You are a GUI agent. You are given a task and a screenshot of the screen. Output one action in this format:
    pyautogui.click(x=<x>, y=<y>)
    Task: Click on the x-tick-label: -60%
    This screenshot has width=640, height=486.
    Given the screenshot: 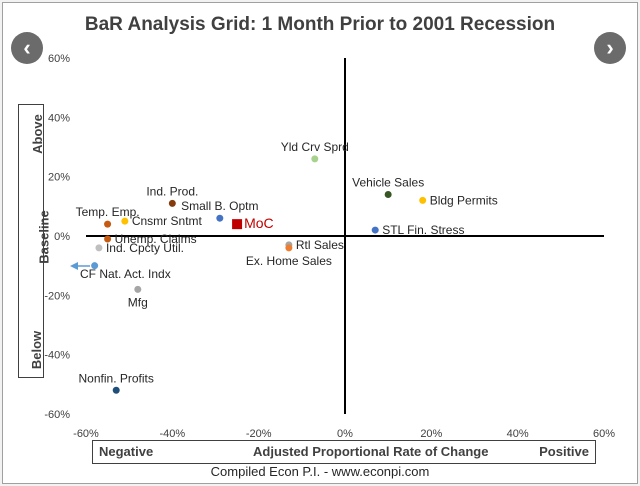 What is the action you would take?
    pyautogui.click(x=86, y=434)
    